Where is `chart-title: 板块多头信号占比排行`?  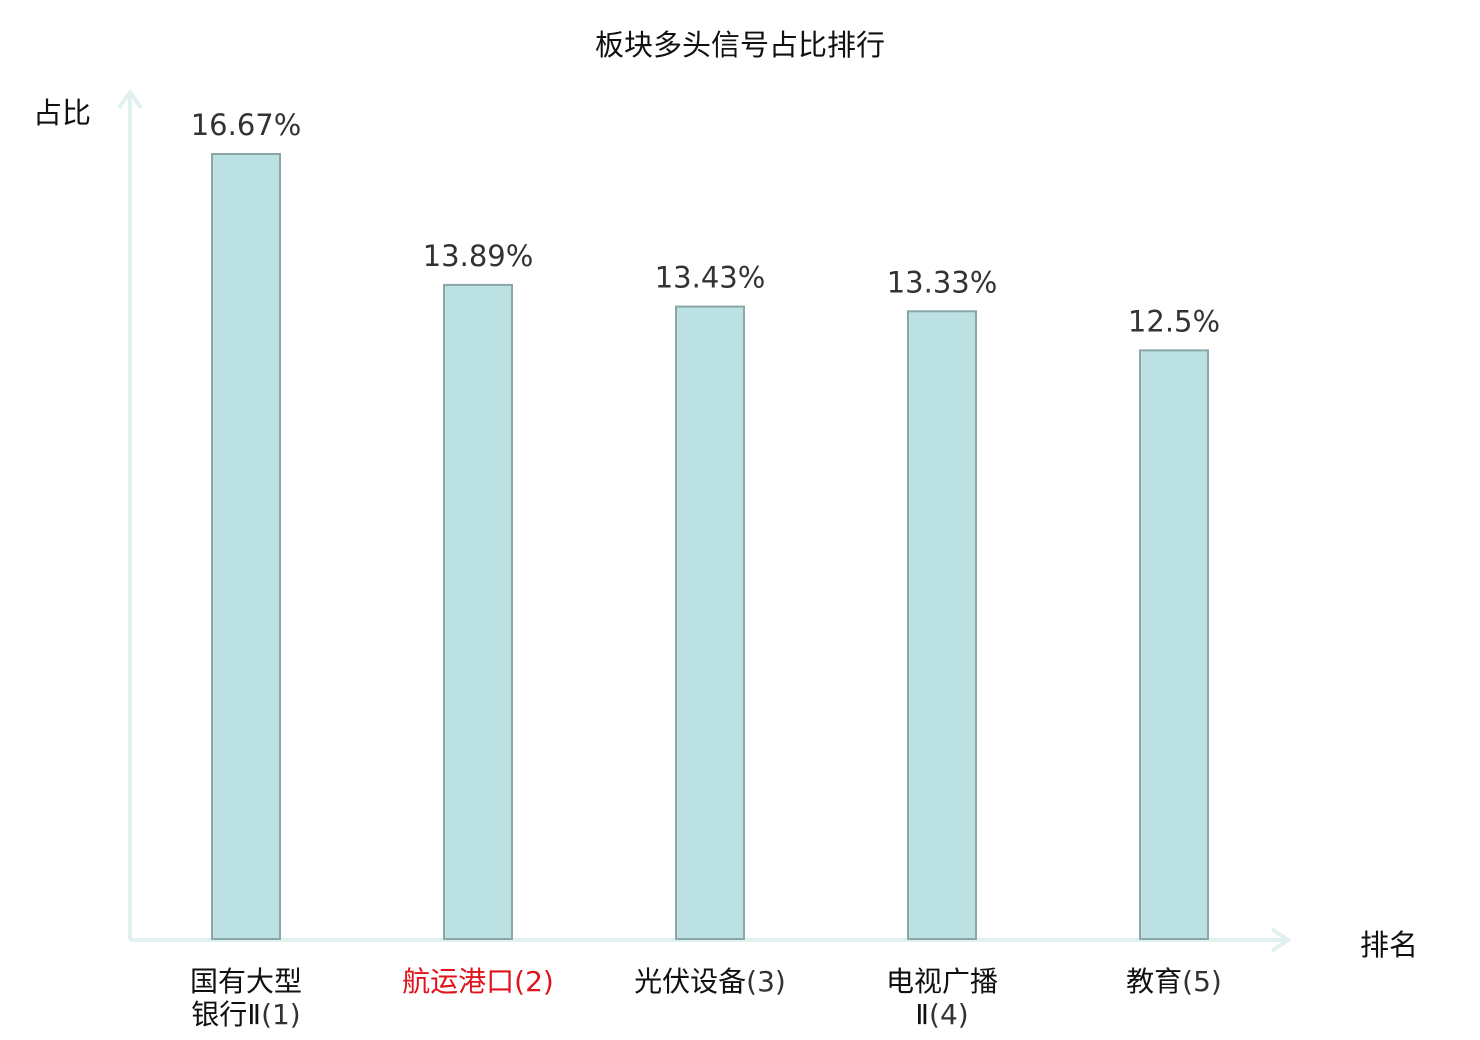
chart-title: 板块多头信号占比排行 is located at coordinates (739, 45).